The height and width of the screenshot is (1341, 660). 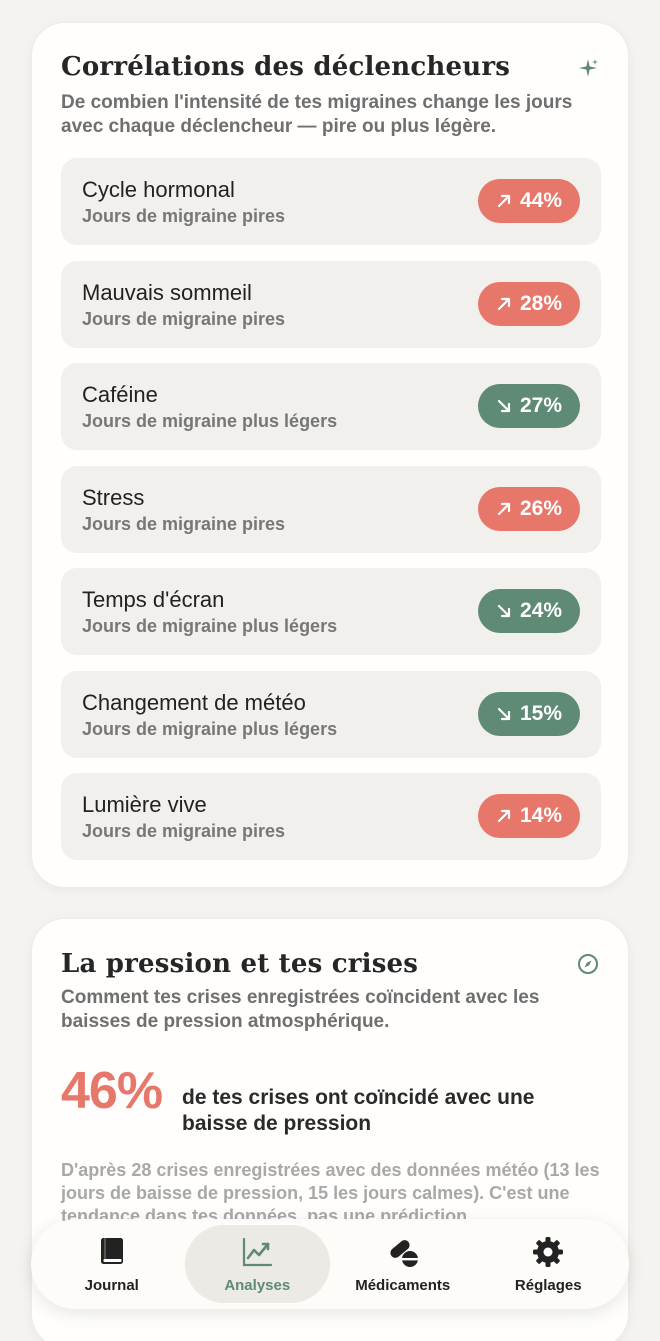 I want to click on tab-analyses: Analyses, so click(x=257, y=1264).